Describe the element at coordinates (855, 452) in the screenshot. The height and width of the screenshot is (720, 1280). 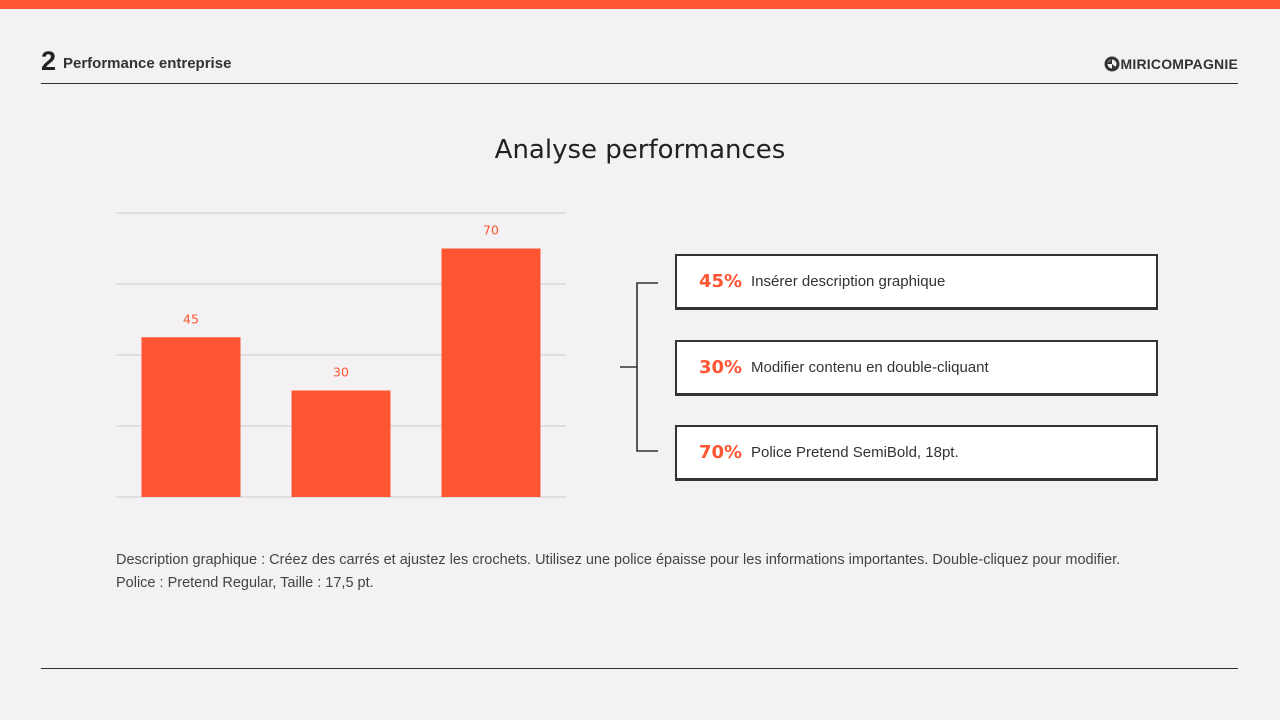
I see `legend-text: Police Pretend SemiBold, 18pt.` at that location.